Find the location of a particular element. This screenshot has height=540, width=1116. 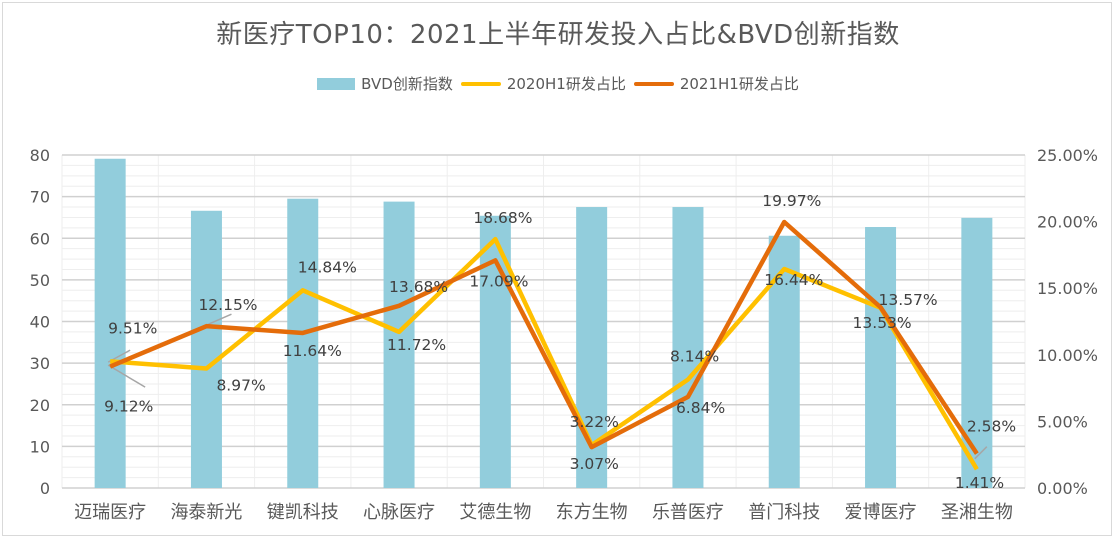

left-axis-tick: 30 is located at coordinates (40, 363).